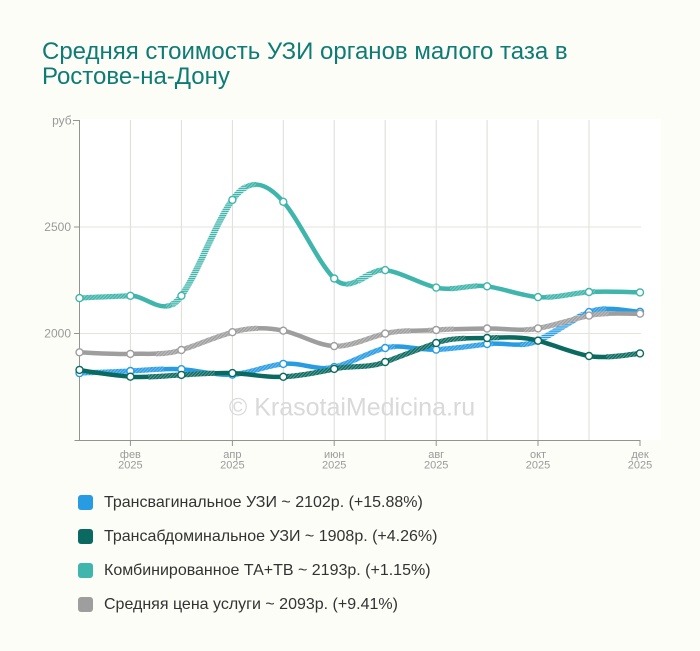 The image size is (700, 651). Describe the element at coordinates (57, 227) in the screenshot. I see `svg-text: 2500` at that location.